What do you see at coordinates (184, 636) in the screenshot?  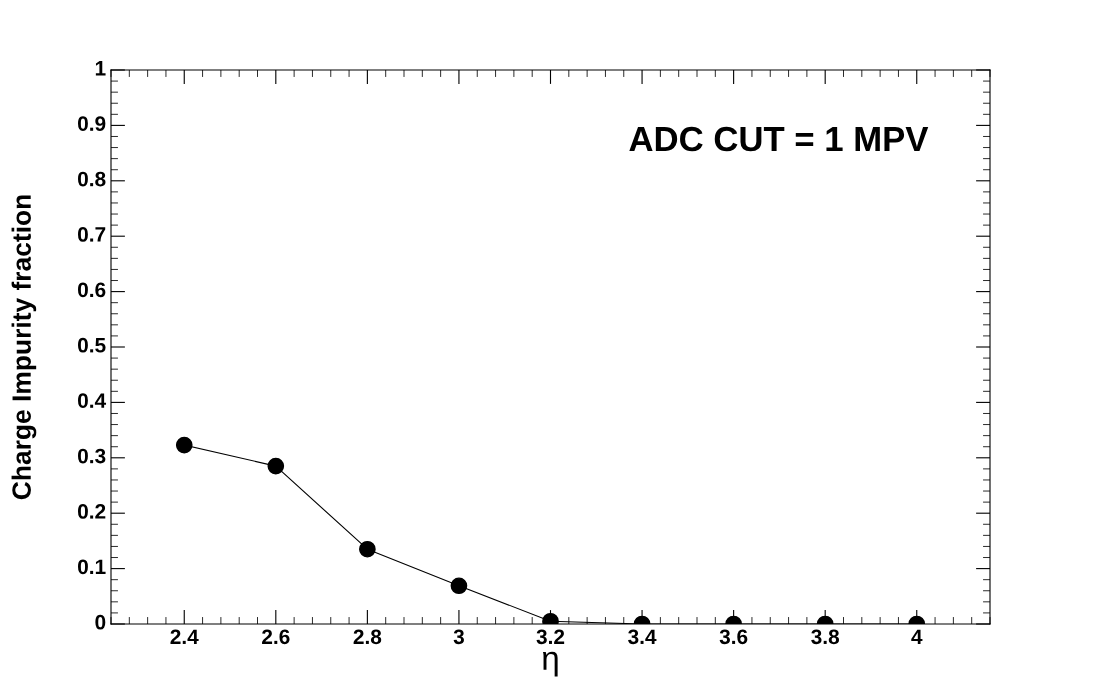 I see `x-tick-label: 2.4` at bounding box center [184, 636].